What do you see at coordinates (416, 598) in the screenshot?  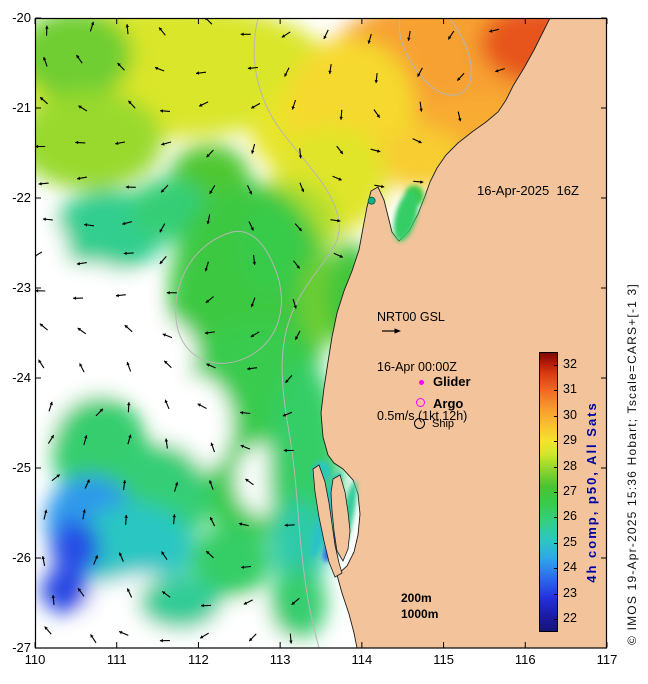 I see `contour-label-200m: 200m` at bounding box center [416, 598].